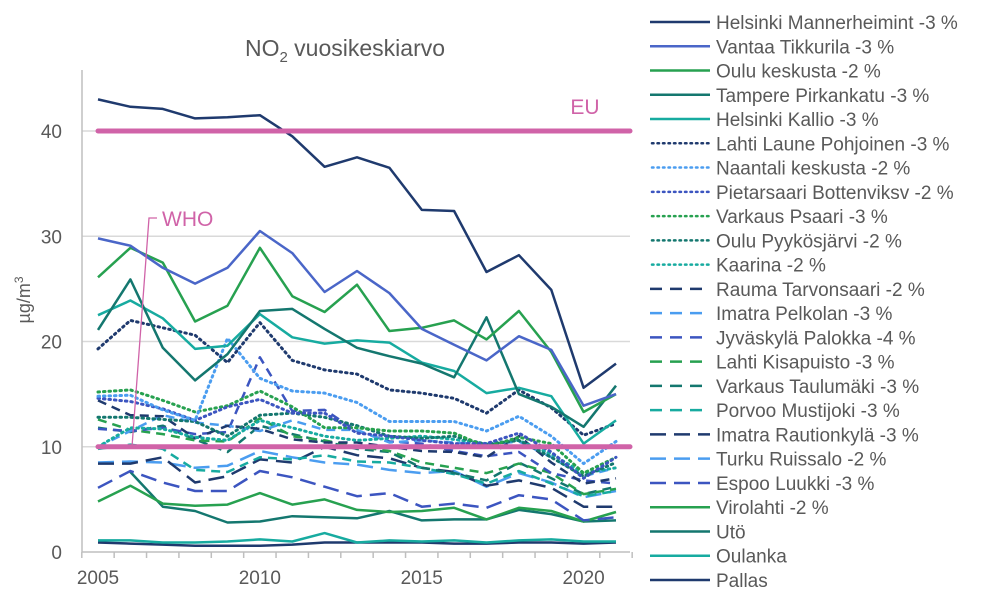 The height and width of the screenshot is (600, 1000). I want to click on y-tick-label: 10, so click(51, 448).